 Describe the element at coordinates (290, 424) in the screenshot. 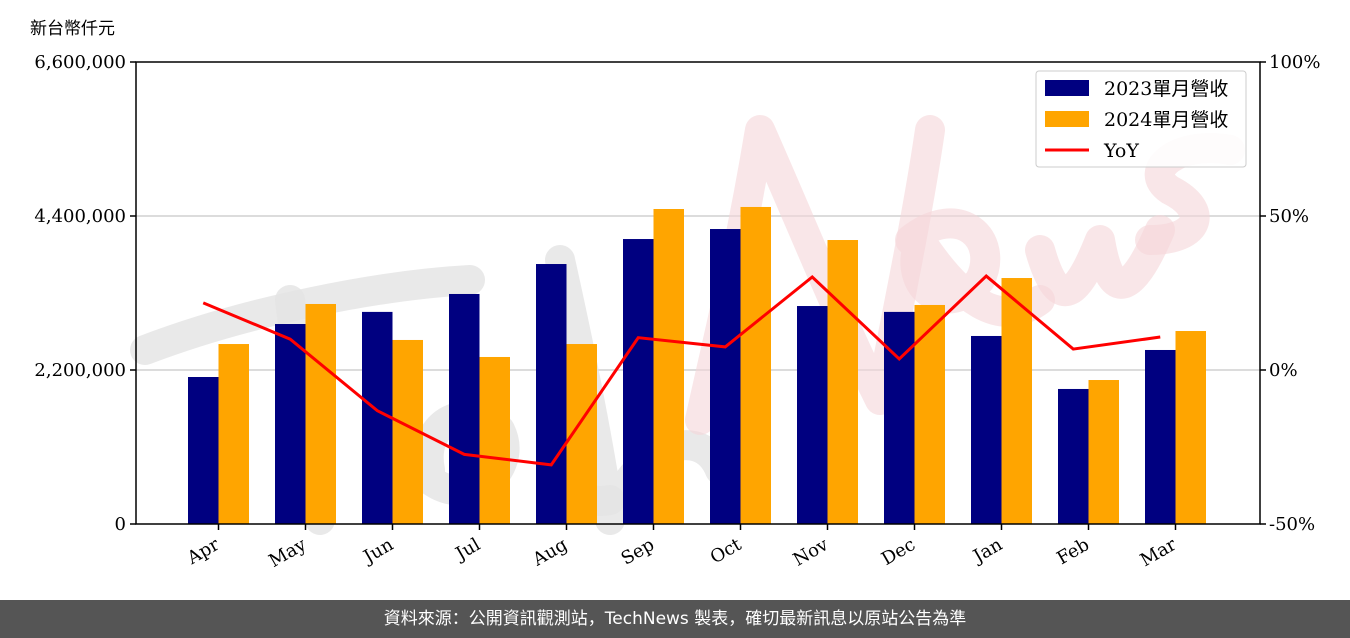

I see `bar-2023-may` at that location.